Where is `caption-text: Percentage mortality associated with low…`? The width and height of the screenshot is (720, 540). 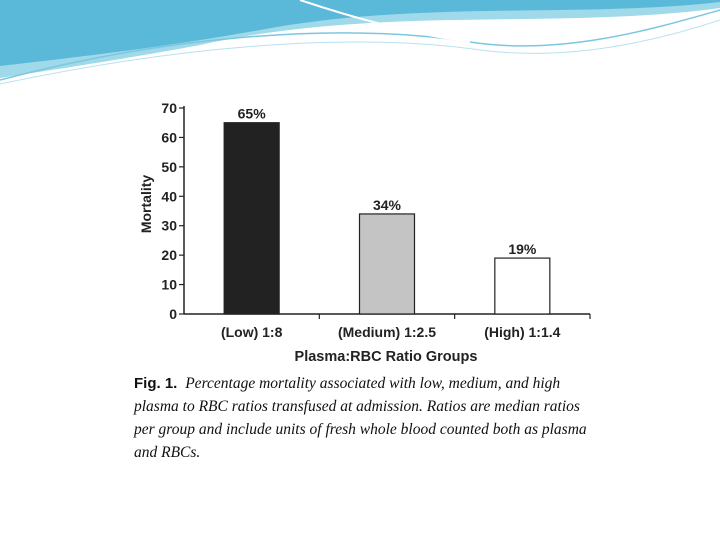 caption-text: Percentage mortality associated with low… is located at coordinates (360, 418).